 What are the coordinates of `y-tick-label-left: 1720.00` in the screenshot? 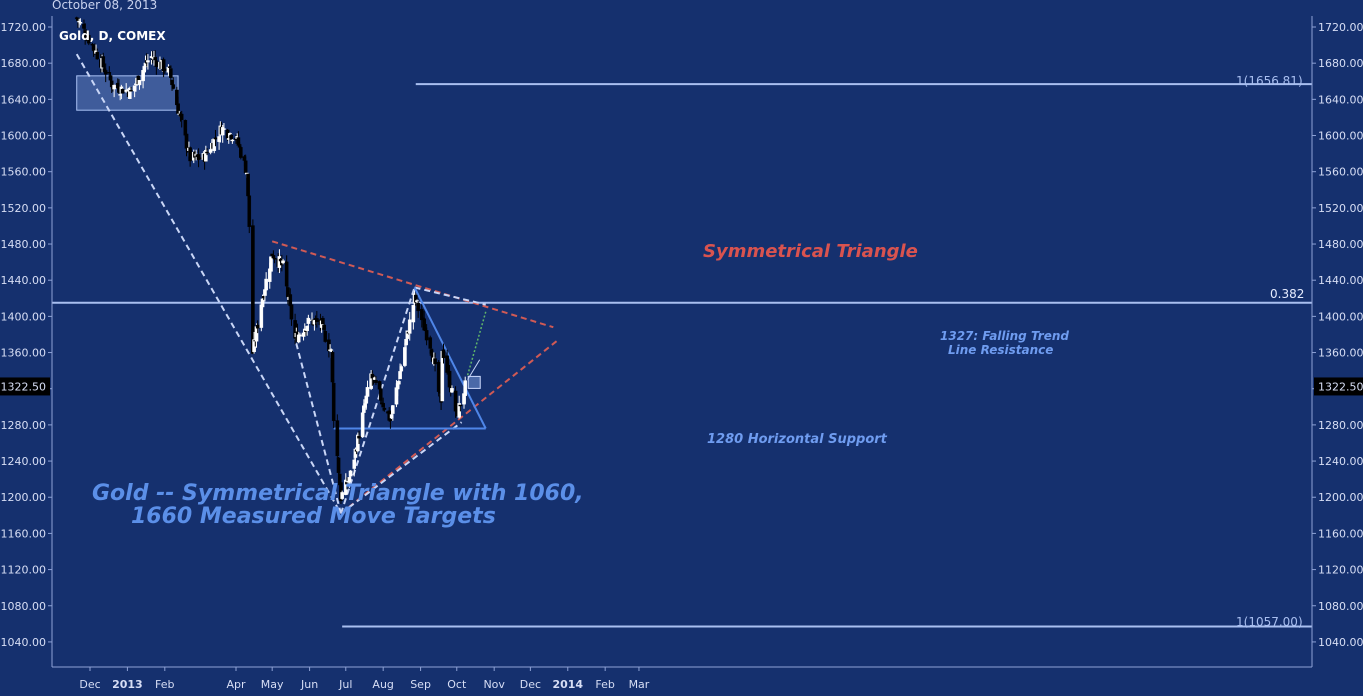 It's located at (24, 27).